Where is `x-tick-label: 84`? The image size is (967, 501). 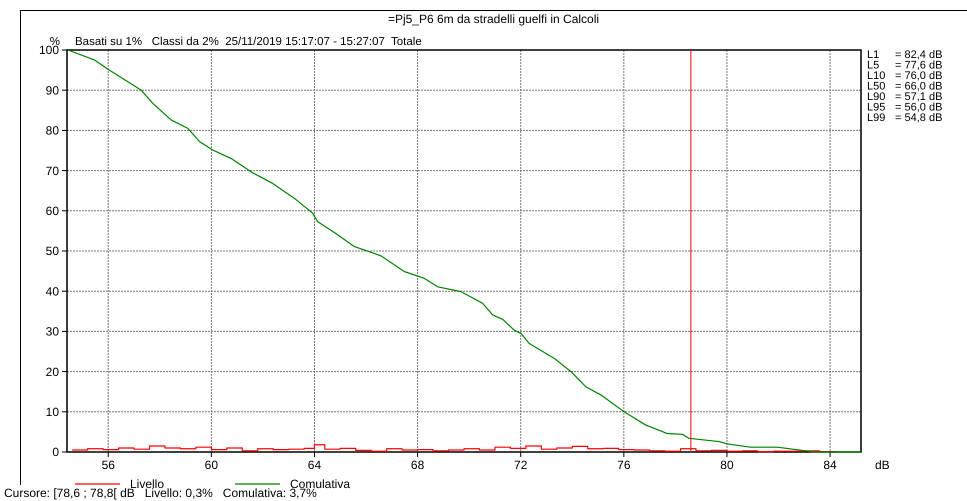 x-tick-label: 84 is located at coordinates (830, 465).